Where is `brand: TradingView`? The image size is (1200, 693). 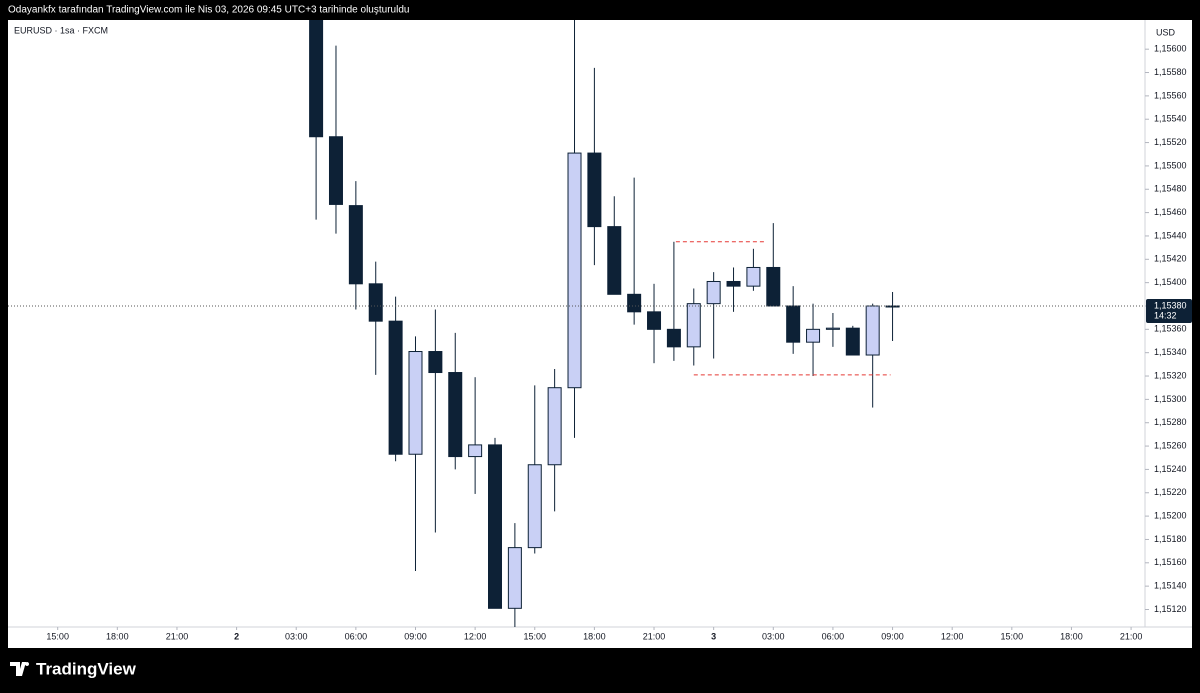
brand: TradingView is located at coordinates (86, 668).